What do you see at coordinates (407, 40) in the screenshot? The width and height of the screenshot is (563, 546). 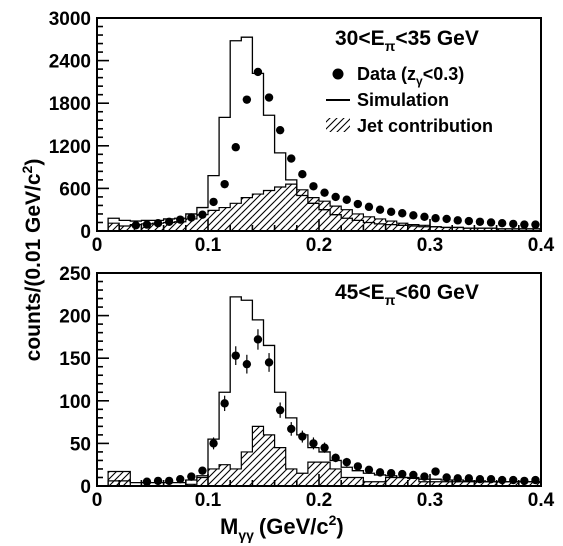 I see `top-panel-annotation: 30<Eπ<35 GeV` at bounding box center [407, 40].